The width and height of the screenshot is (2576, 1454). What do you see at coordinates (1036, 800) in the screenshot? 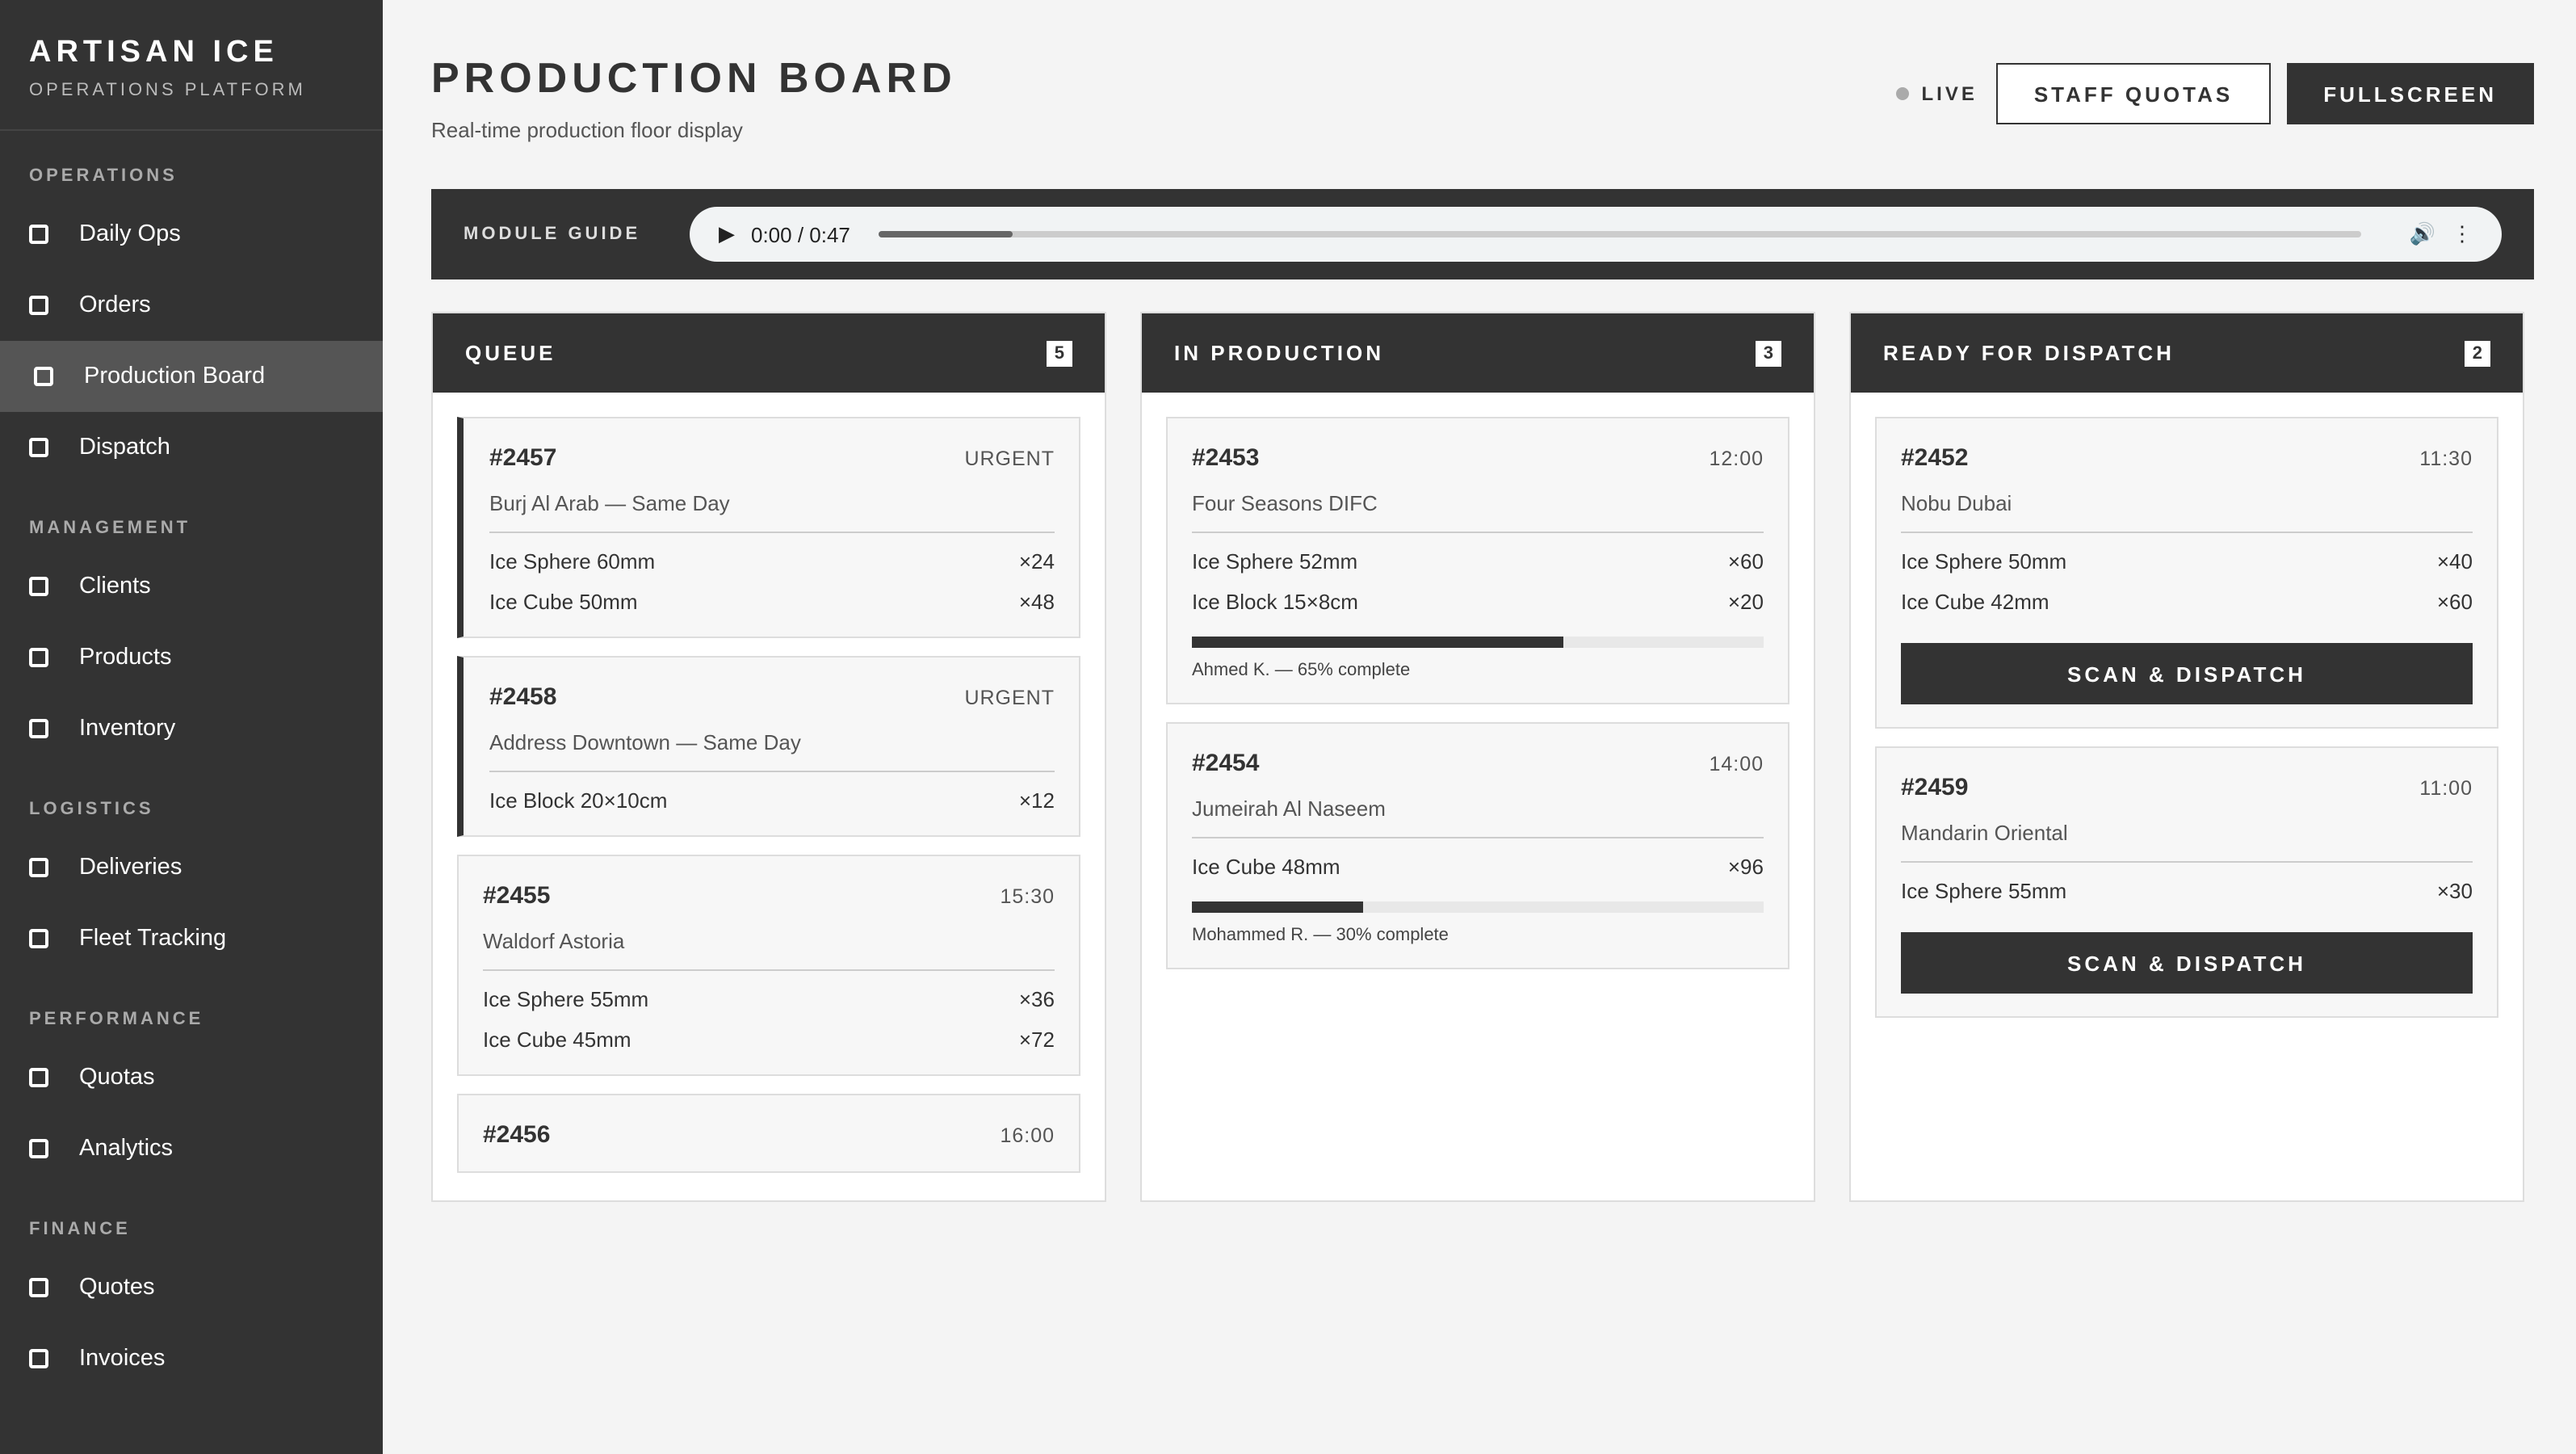
I see `item-qty: ×12` at bounding box center [1036, 800].